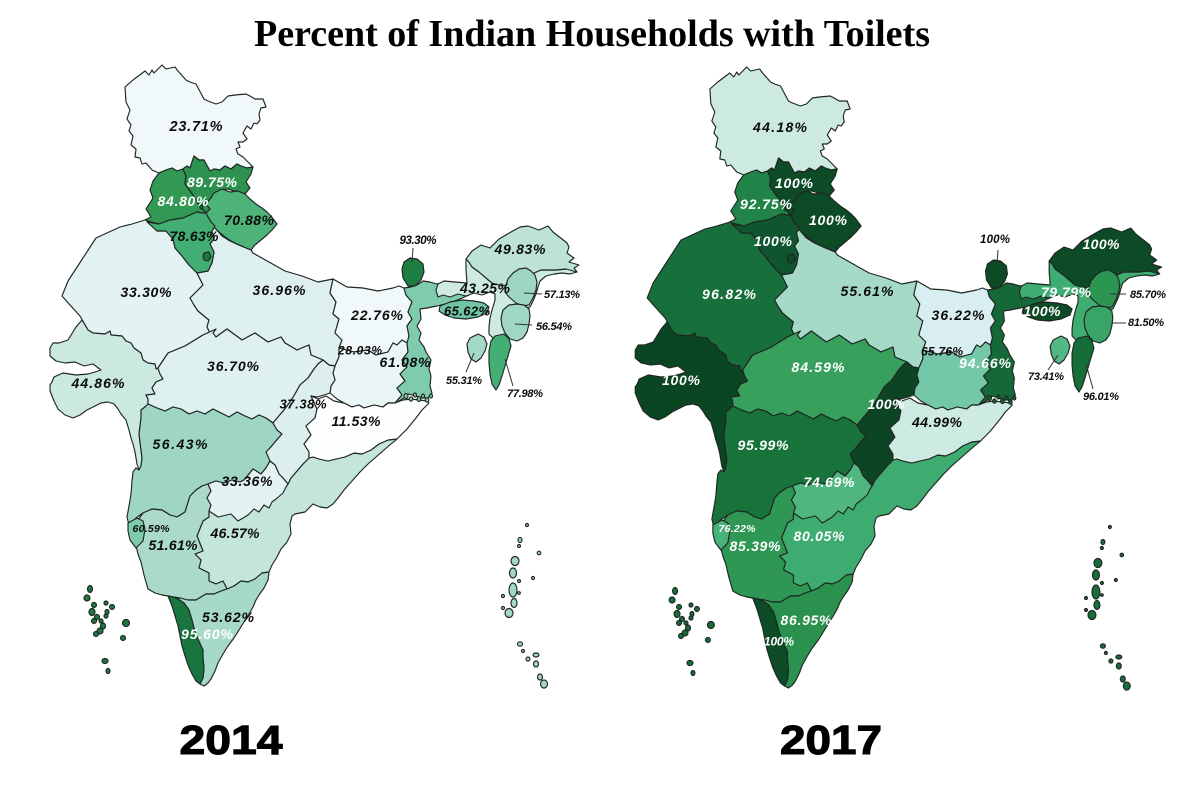 This screenshot has height=794, width=1200. Describe the element at coordinates (357, 421) in the screenshot. I see `svg-text: 11.53%` at that location.